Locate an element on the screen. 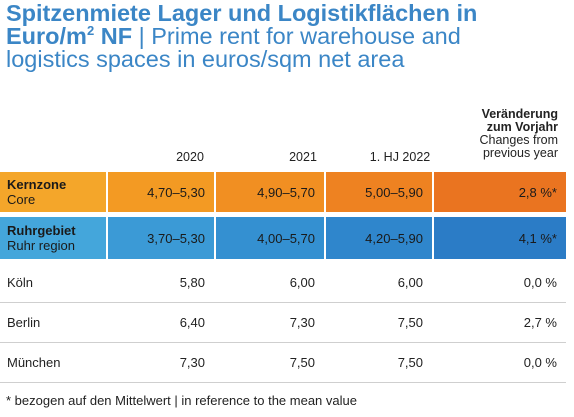 The width and height of the screenshot is (574, 417). row-label-core: Kernzone Core is located at coordinates (53, 192).